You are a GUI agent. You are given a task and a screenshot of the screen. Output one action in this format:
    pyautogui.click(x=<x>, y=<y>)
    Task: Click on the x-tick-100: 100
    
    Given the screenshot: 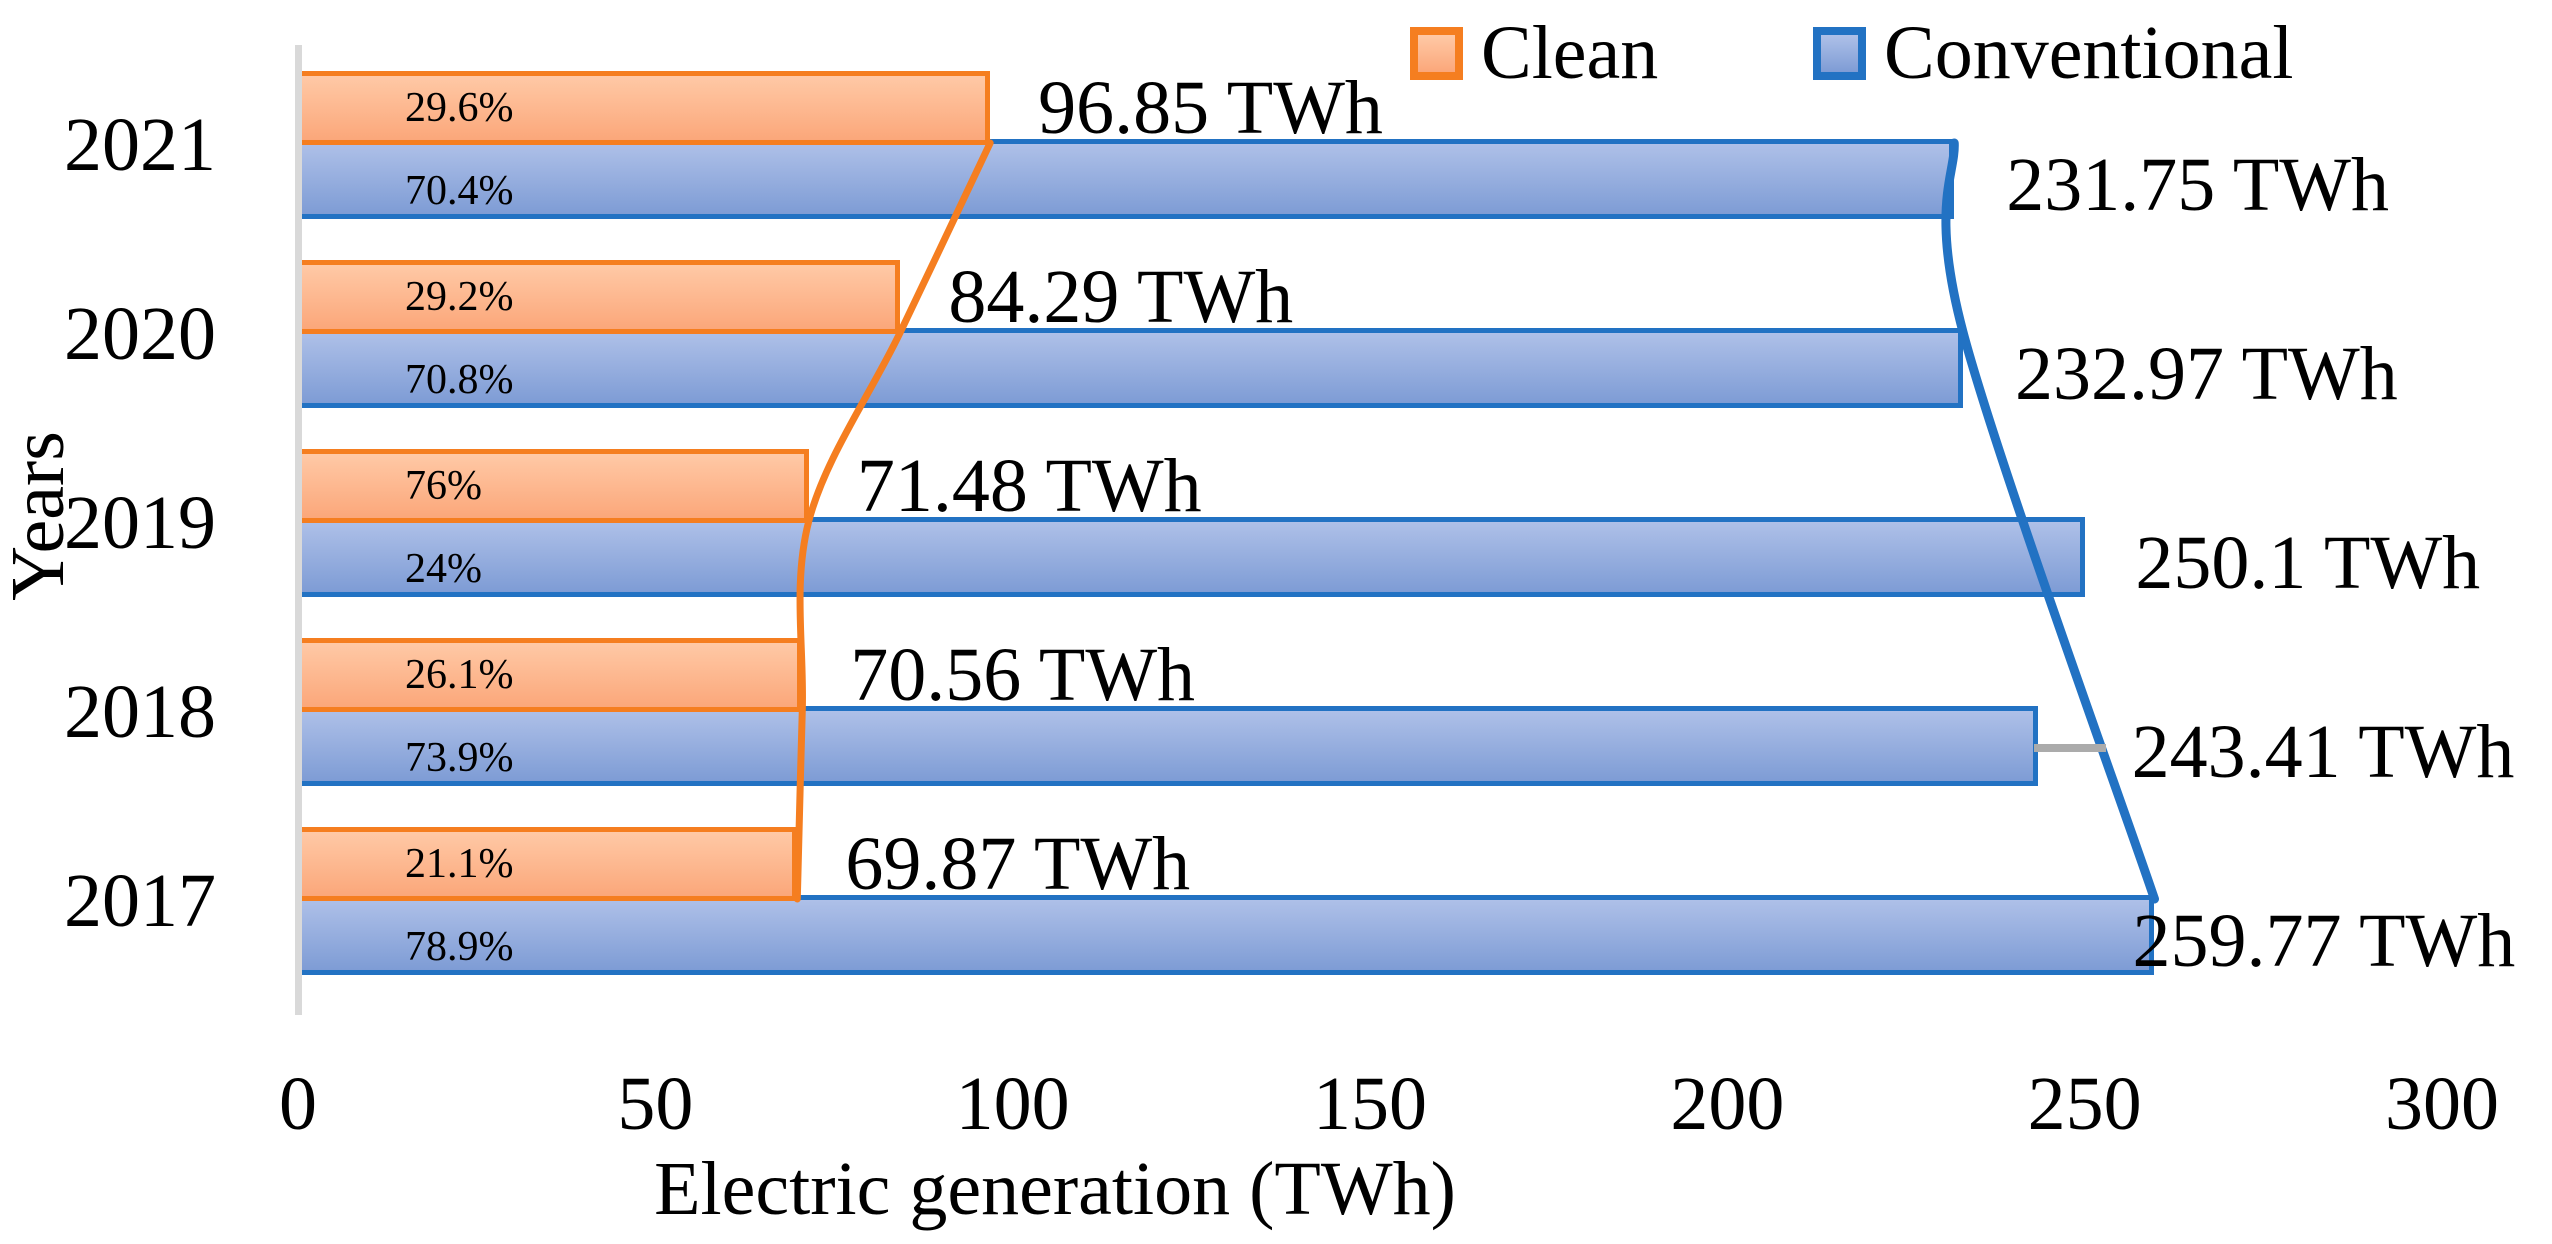 What is the action you would take?
    pyautogui.click(x=1012, y=1104)
    